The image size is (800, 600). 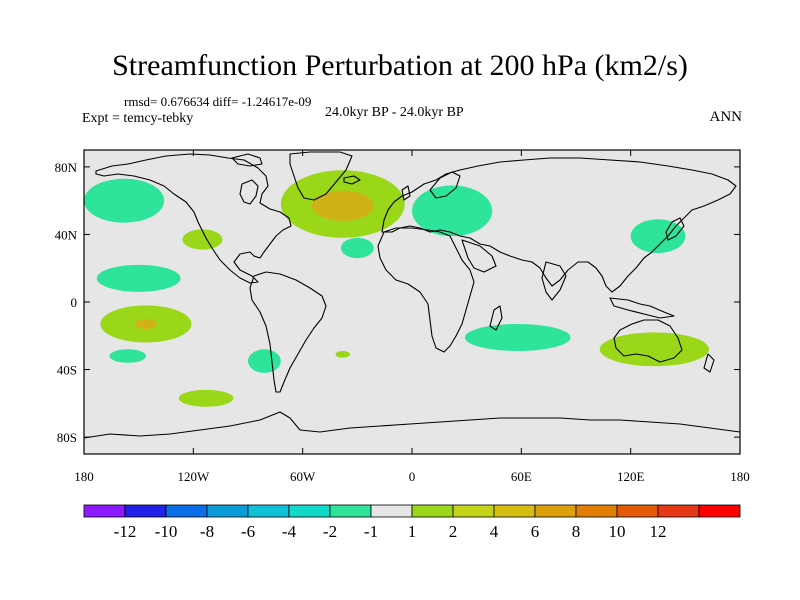 I want to click on colorbar-label: 10, so click(x=617, y=531).